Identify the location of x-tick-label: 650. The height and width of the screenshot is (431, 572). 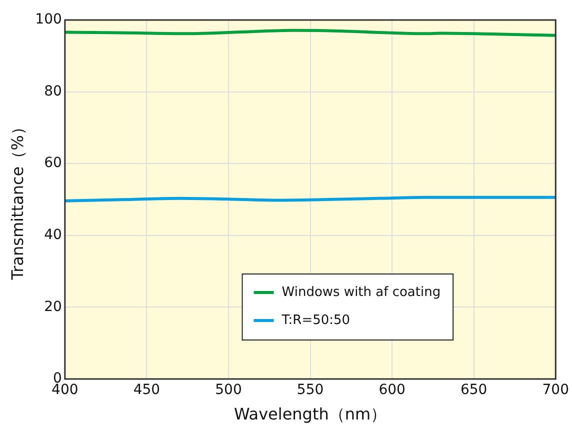
(474, 390).